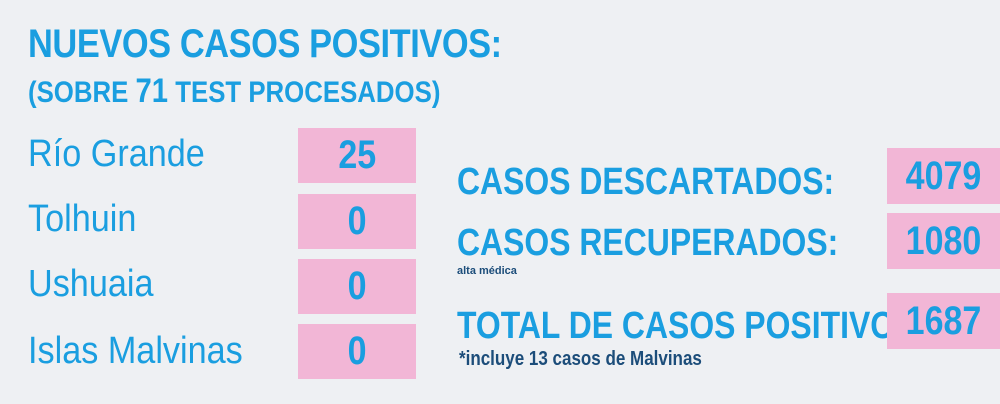 Image resolution: width=1000 pixels, height=404 pixels. I want to click on total-value: 1687, so click(943, 320).